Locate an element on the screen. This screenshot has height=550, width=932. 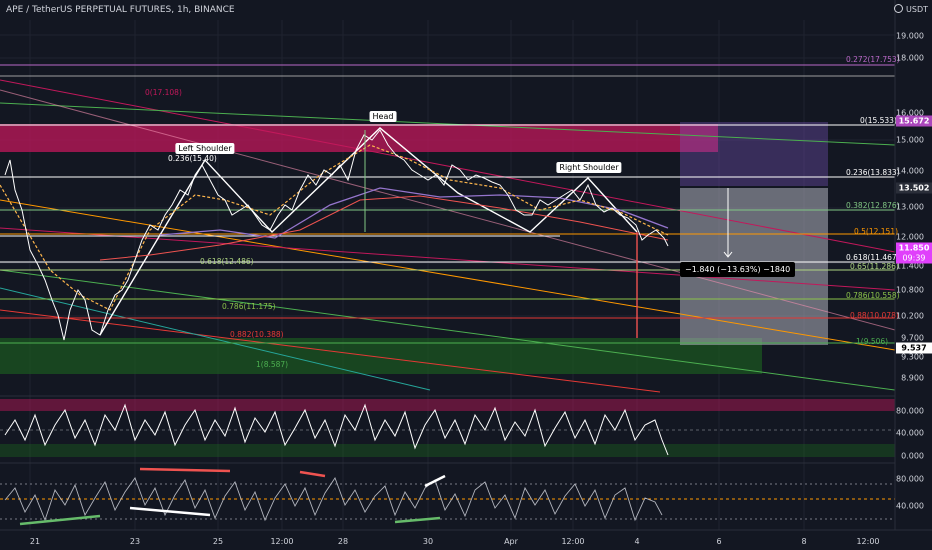
moving-average-red is located at coordinates (384, 228).